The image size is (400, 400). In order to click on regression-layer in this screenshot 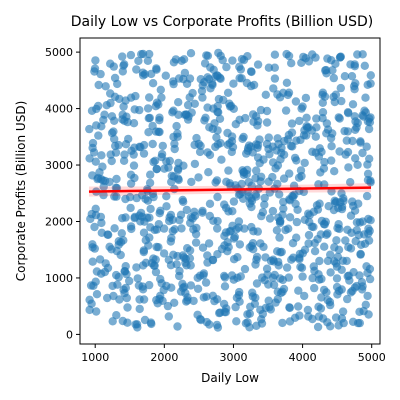, I will do `click(230, 189)`.